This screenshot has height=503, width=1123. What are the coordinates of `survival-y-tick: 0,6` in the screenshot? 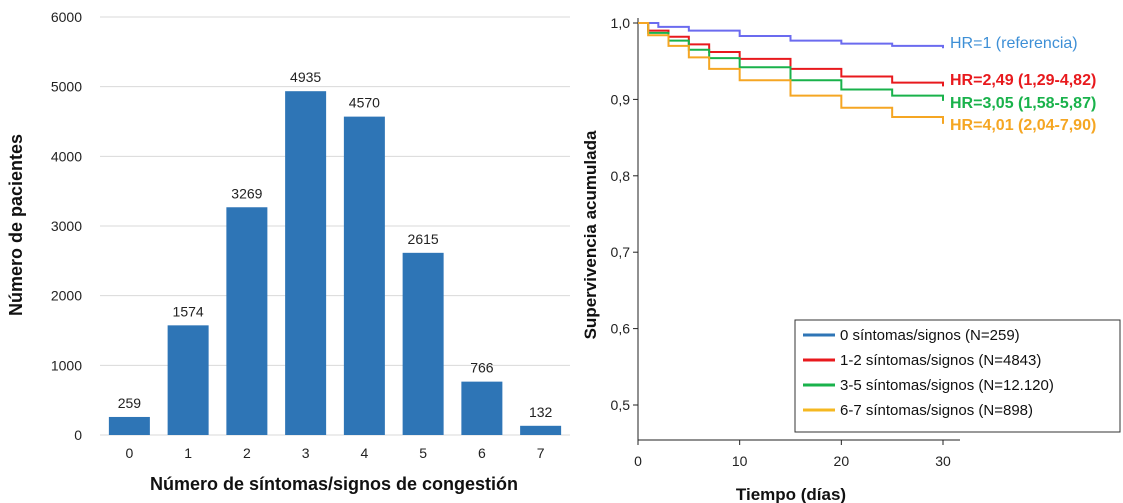 It's located at (621, 329).